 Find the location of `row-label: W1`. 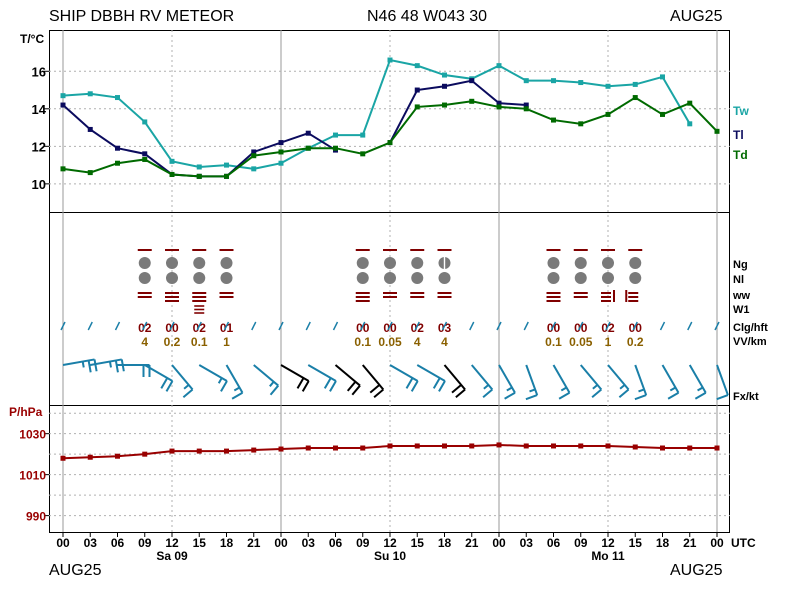

row-label: W1 is located at coordinates (741, 310).